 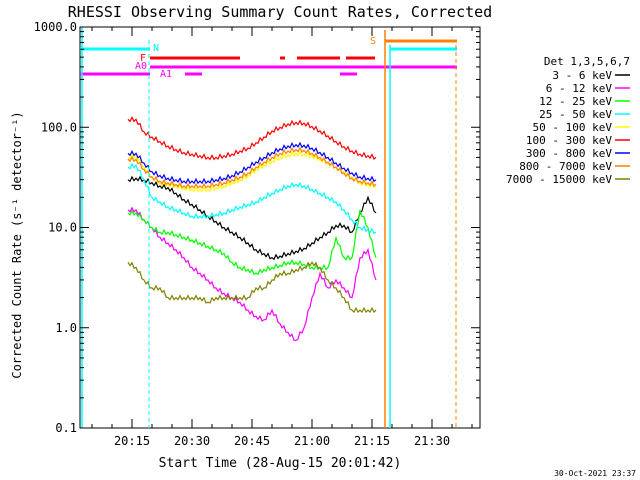 I want to click on x-tick-label: 21:30, so click(x=432, y=441).